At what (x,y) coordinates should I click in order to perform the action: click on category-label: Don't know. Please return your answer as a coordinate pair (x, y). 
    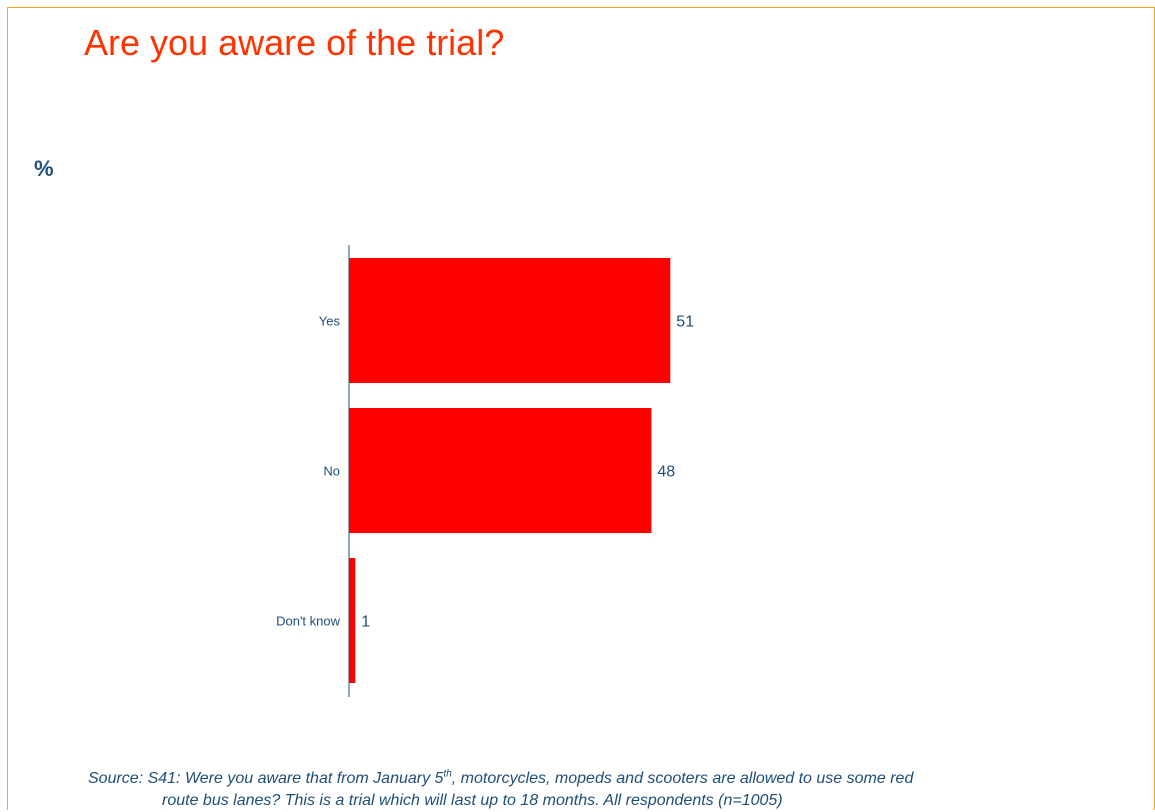
    Looking at the image, I should click on (308, 621).